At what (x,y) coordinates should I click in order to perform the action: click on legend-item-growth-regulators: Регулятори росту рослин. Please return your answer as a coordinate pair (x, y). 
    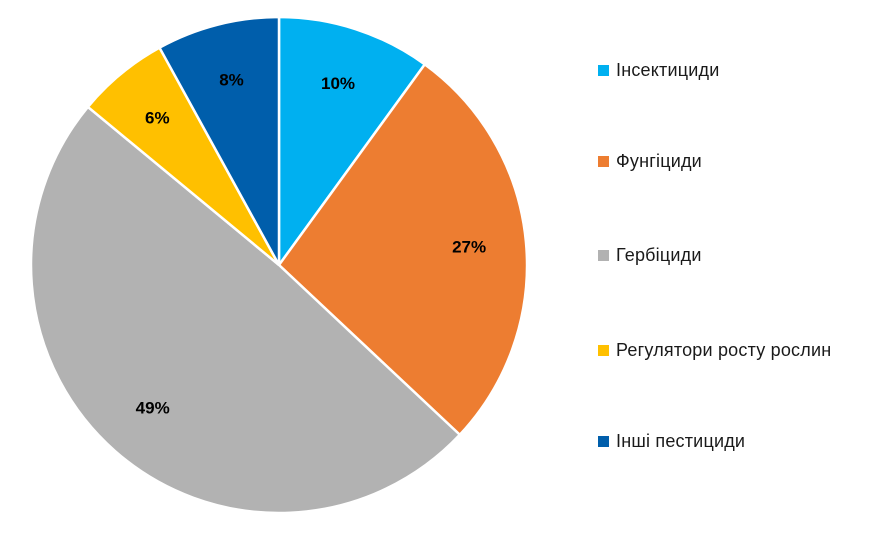
    Looking at the image, I should click on (714, 350).